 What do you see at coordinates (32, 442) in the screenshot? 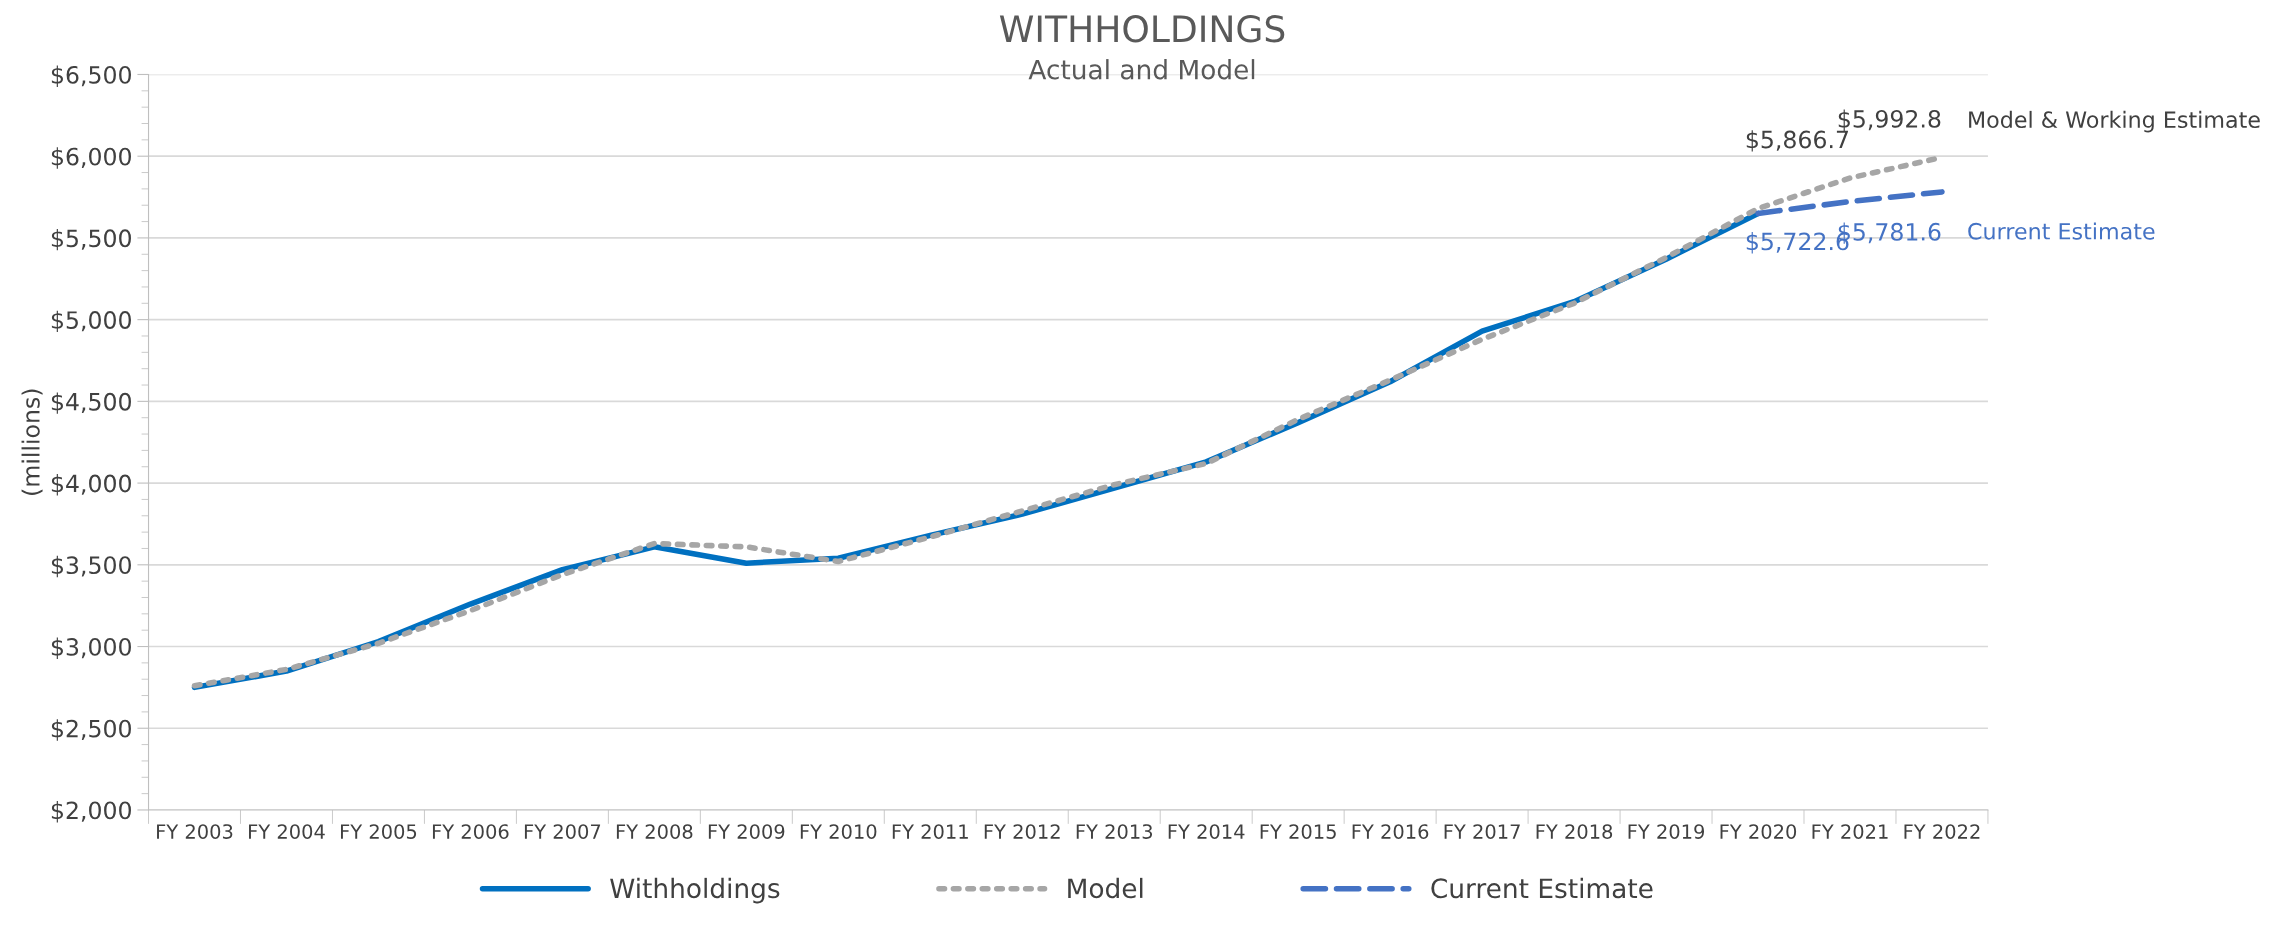
I see `y-axis-title: (millions)` at bounding box center [32, 442].